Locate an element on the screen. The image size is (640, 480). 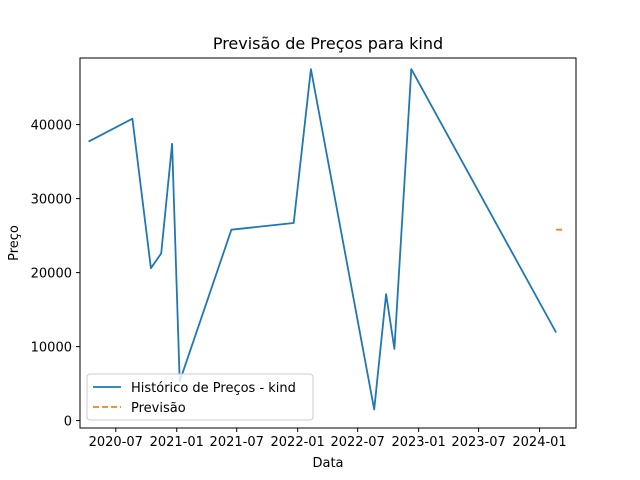
y-tick-label: 40000 is located at coordinates (51, 126).